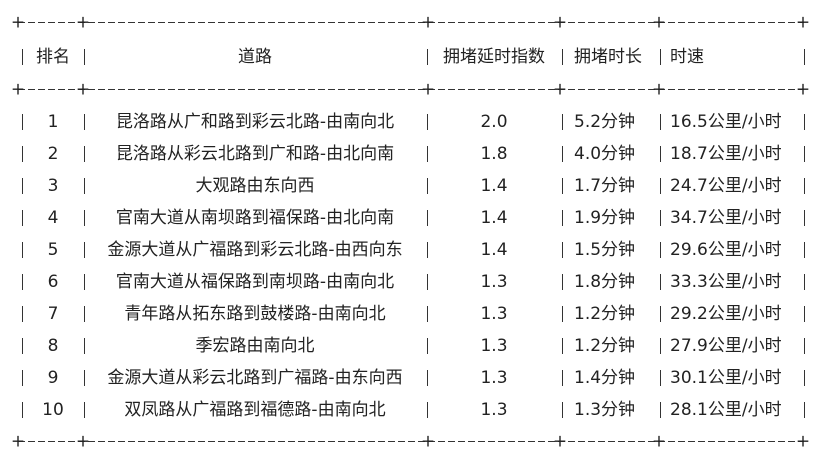 This screenshot has width=824, height=464. I want to click on row-cell: 5.2分钟, so click(605, 122).